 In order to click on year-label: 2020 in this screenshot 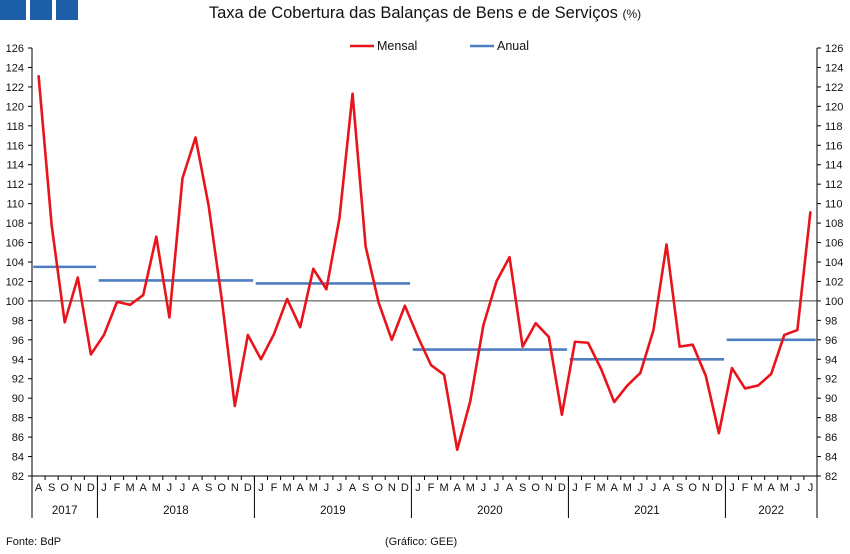, I will do `click(490, 511)`.